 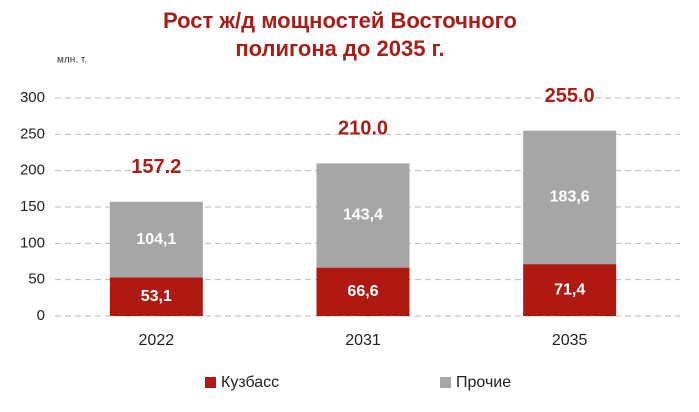 What do you see at coordinates (339, 48) in the screenshot?
I see `chart-title: полигона до 2035 г.` at bounding box center [339, 48].